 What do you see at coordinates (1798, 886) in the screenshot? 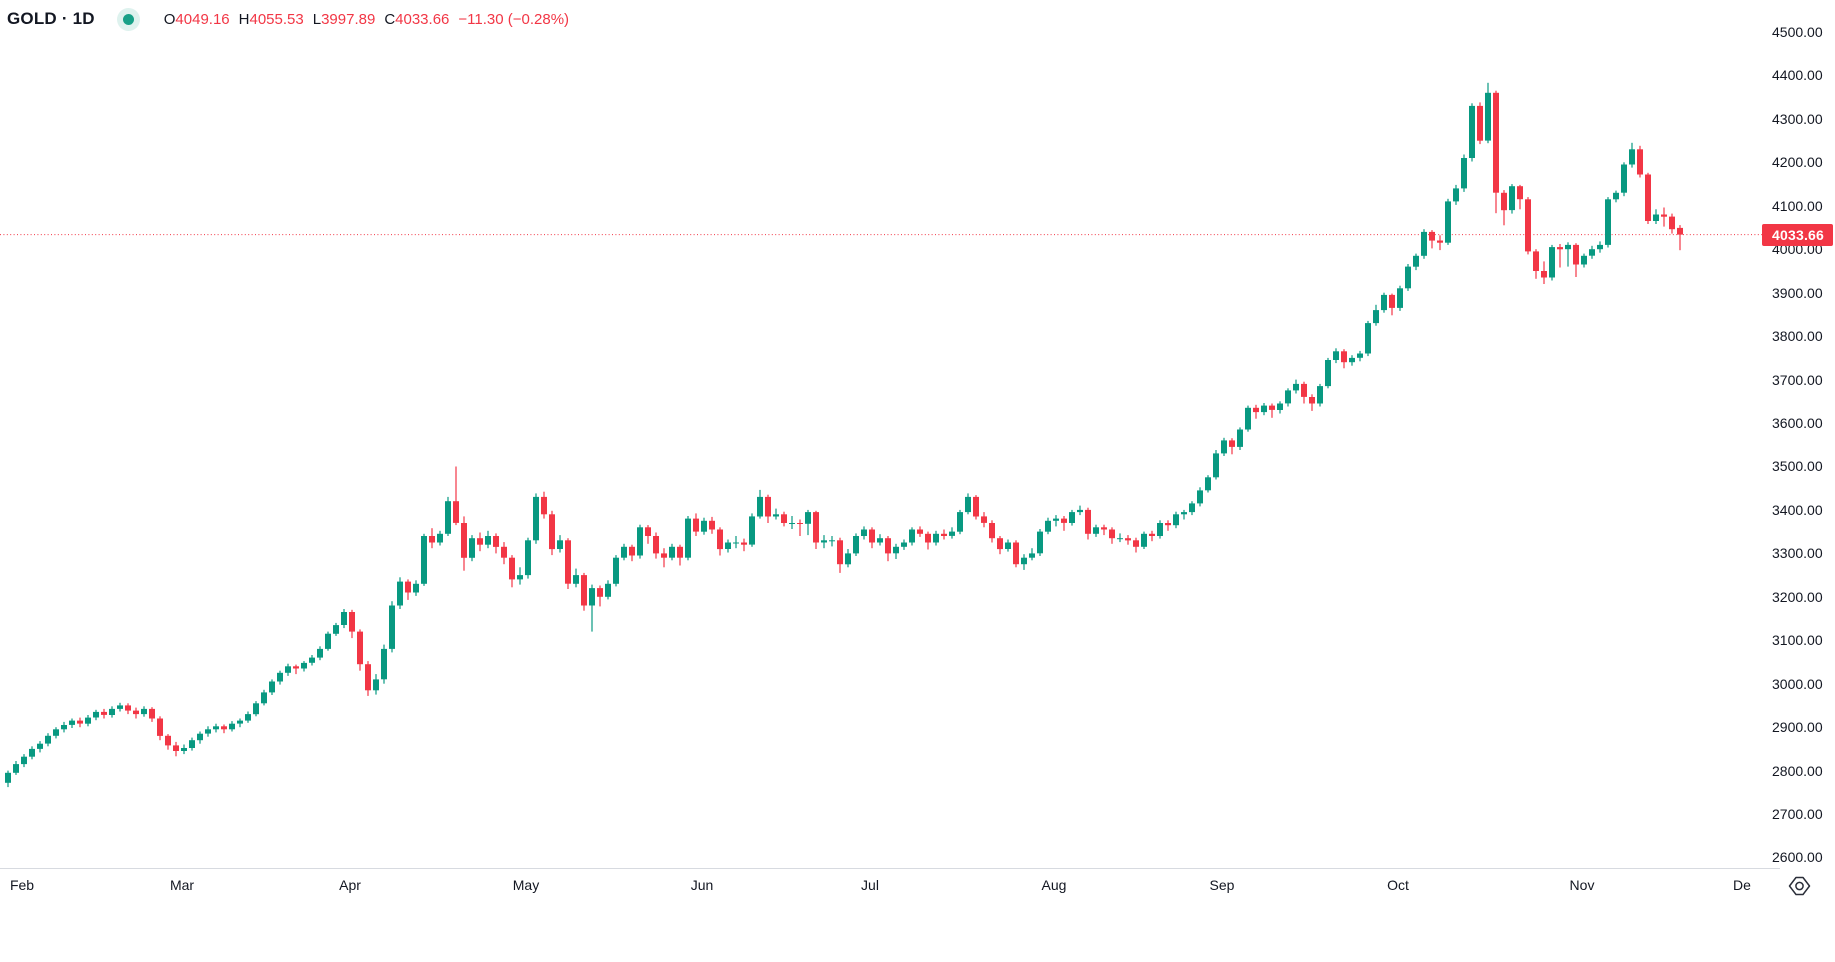
I see `settings-gear-icon` at bounding box center [1798, 886].